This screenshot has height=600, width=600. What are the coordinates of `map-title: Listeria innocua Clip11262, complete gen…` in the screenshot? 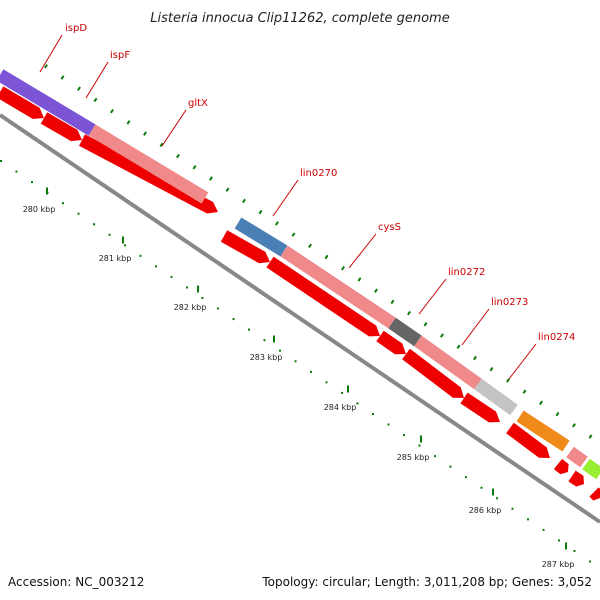 It's located at (299, 18).